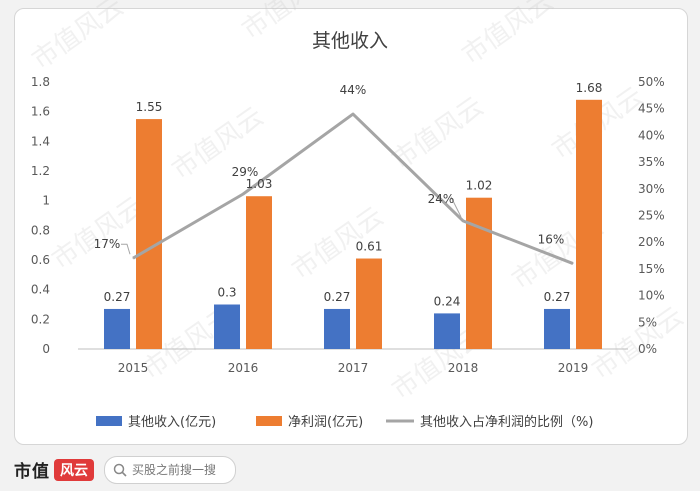  I want to click on left-tick-label: 0.4, so click(40, 290).